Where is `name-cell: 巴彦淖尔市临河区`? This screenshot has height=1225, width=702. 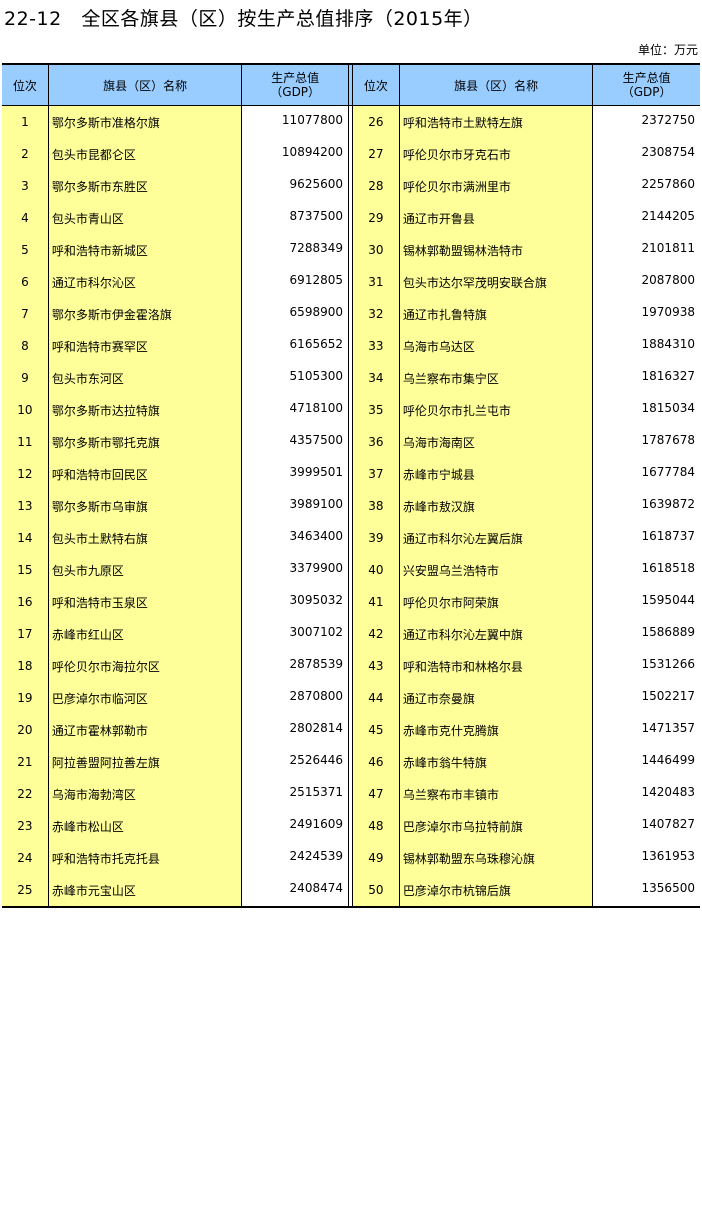 name-cell: 巴彦淖尔市临河区 is located at coordinates (145, 698).